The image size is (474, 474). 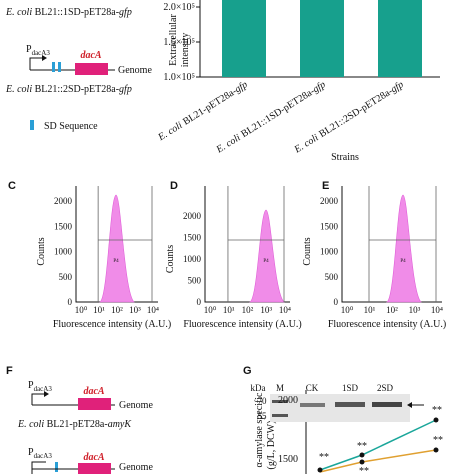 What do you see at coordinates (185, 50) in the screenshot?
I see `y-axis-label: intensity` at bounding box center [185, 50].